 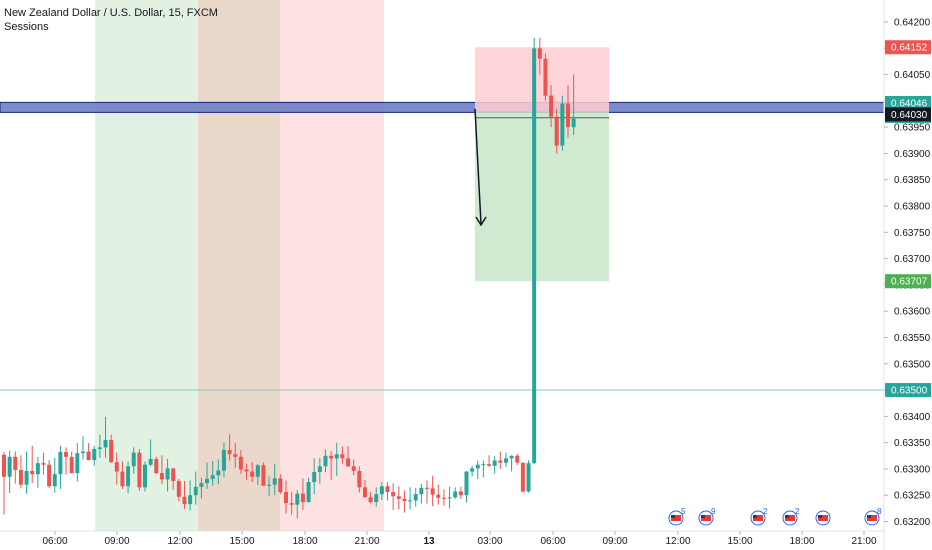 I want to click on price-tick-label: 0.63250, so click(x=912, y=496).